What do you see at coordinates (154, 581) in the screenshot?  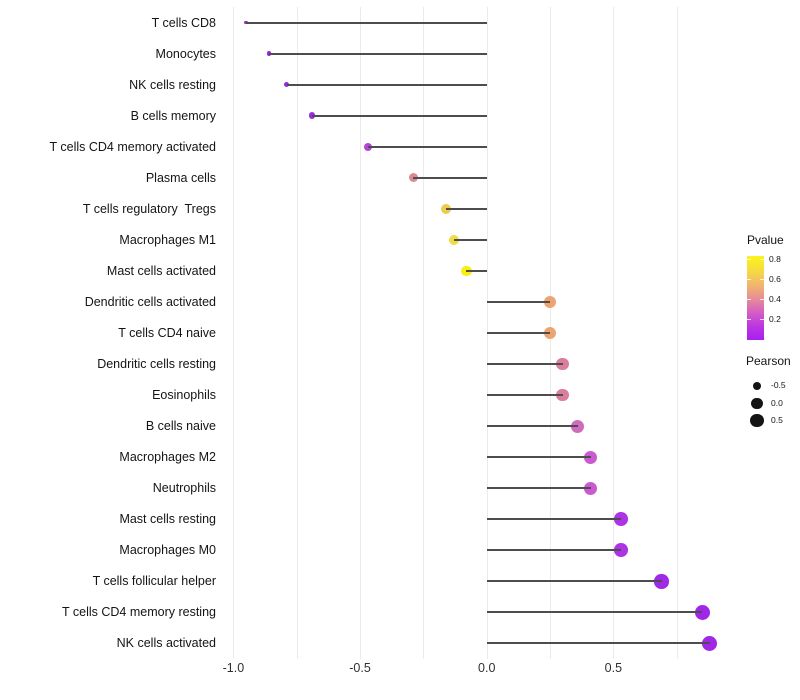 I see `y-axis-label: T cells follicular helper` at bounding box center [154, 581].